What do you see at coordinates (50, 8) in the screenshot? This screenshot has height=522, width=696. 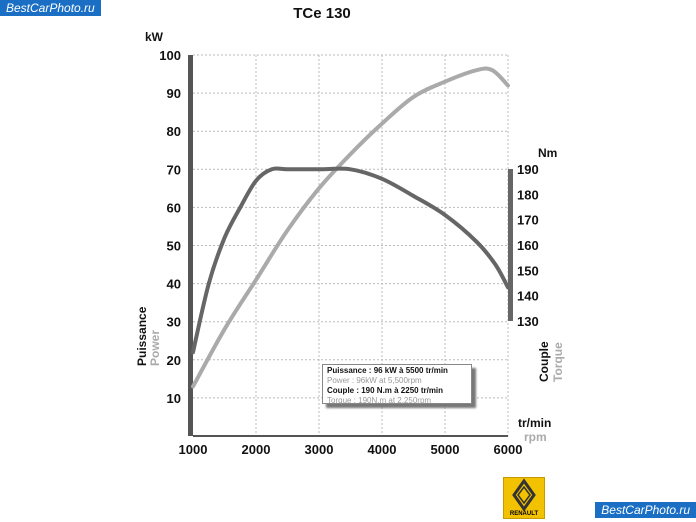 I see `watermark-top: BestCarPhoto.ru` at bounding box center [50, 8].